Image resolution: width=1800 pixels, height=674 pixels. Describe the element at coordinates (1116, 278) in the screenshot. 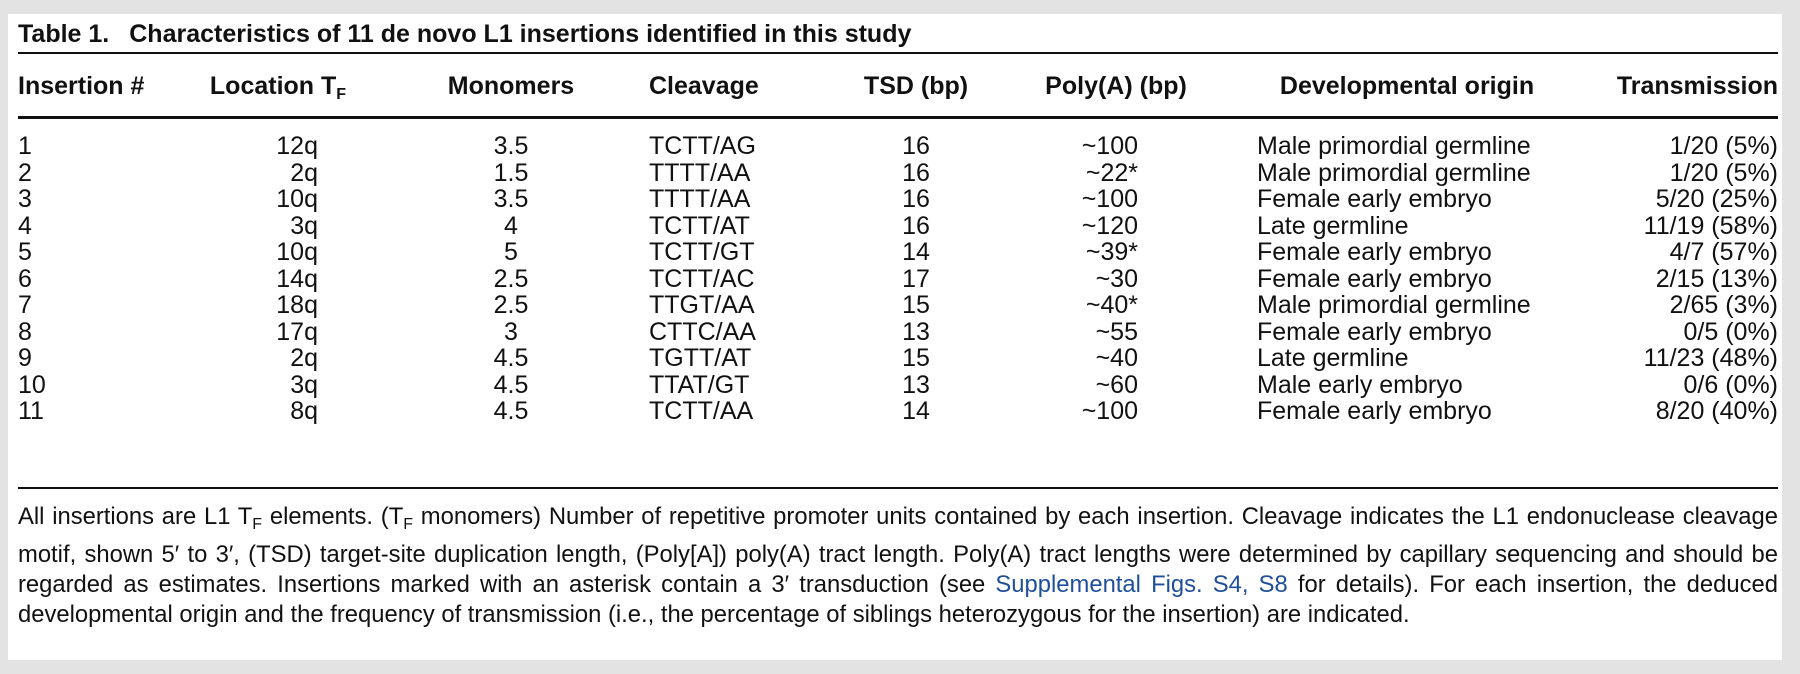

I see `cell-polya: ~30` at that location.